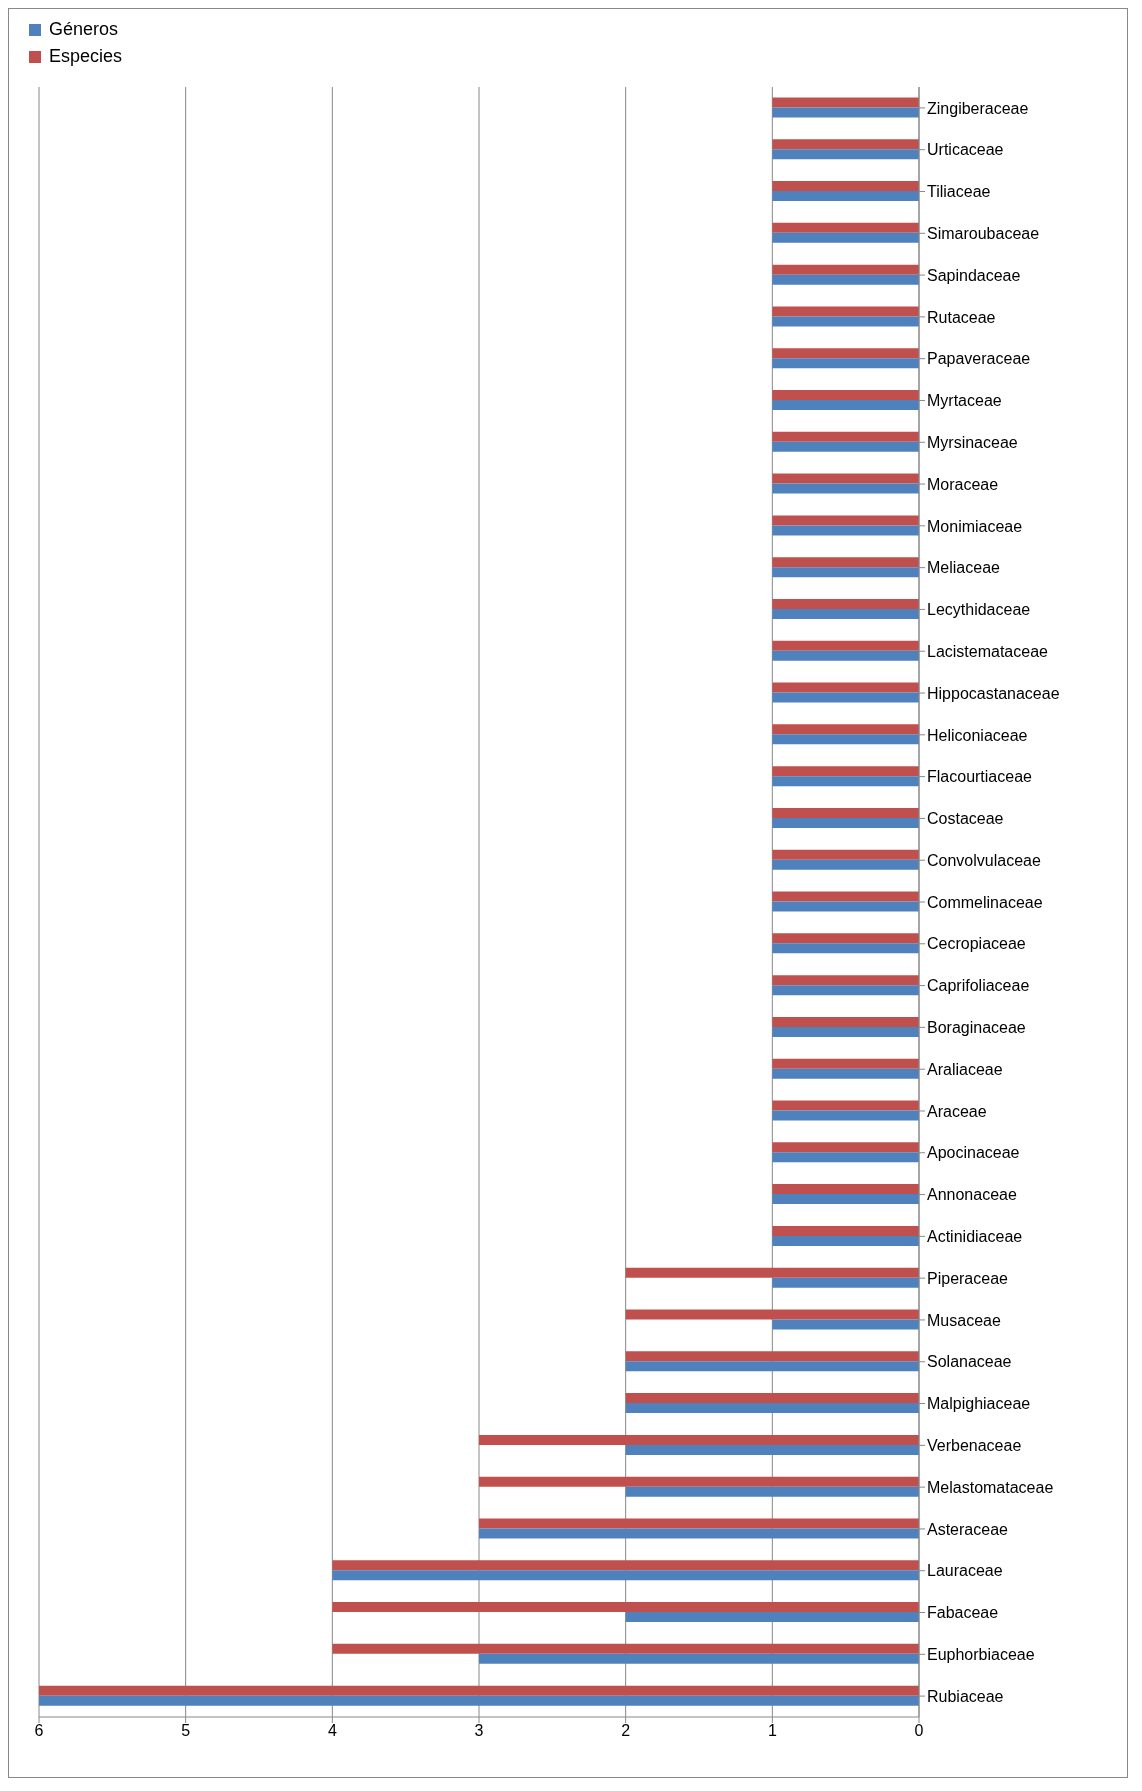 Image resolution: width=1142 pixels, height=1791 pixels. Describe the element at coordinates (981, 1654) in the screenshot. I see `y-tick-label: Euphorbiaceae` at that location.